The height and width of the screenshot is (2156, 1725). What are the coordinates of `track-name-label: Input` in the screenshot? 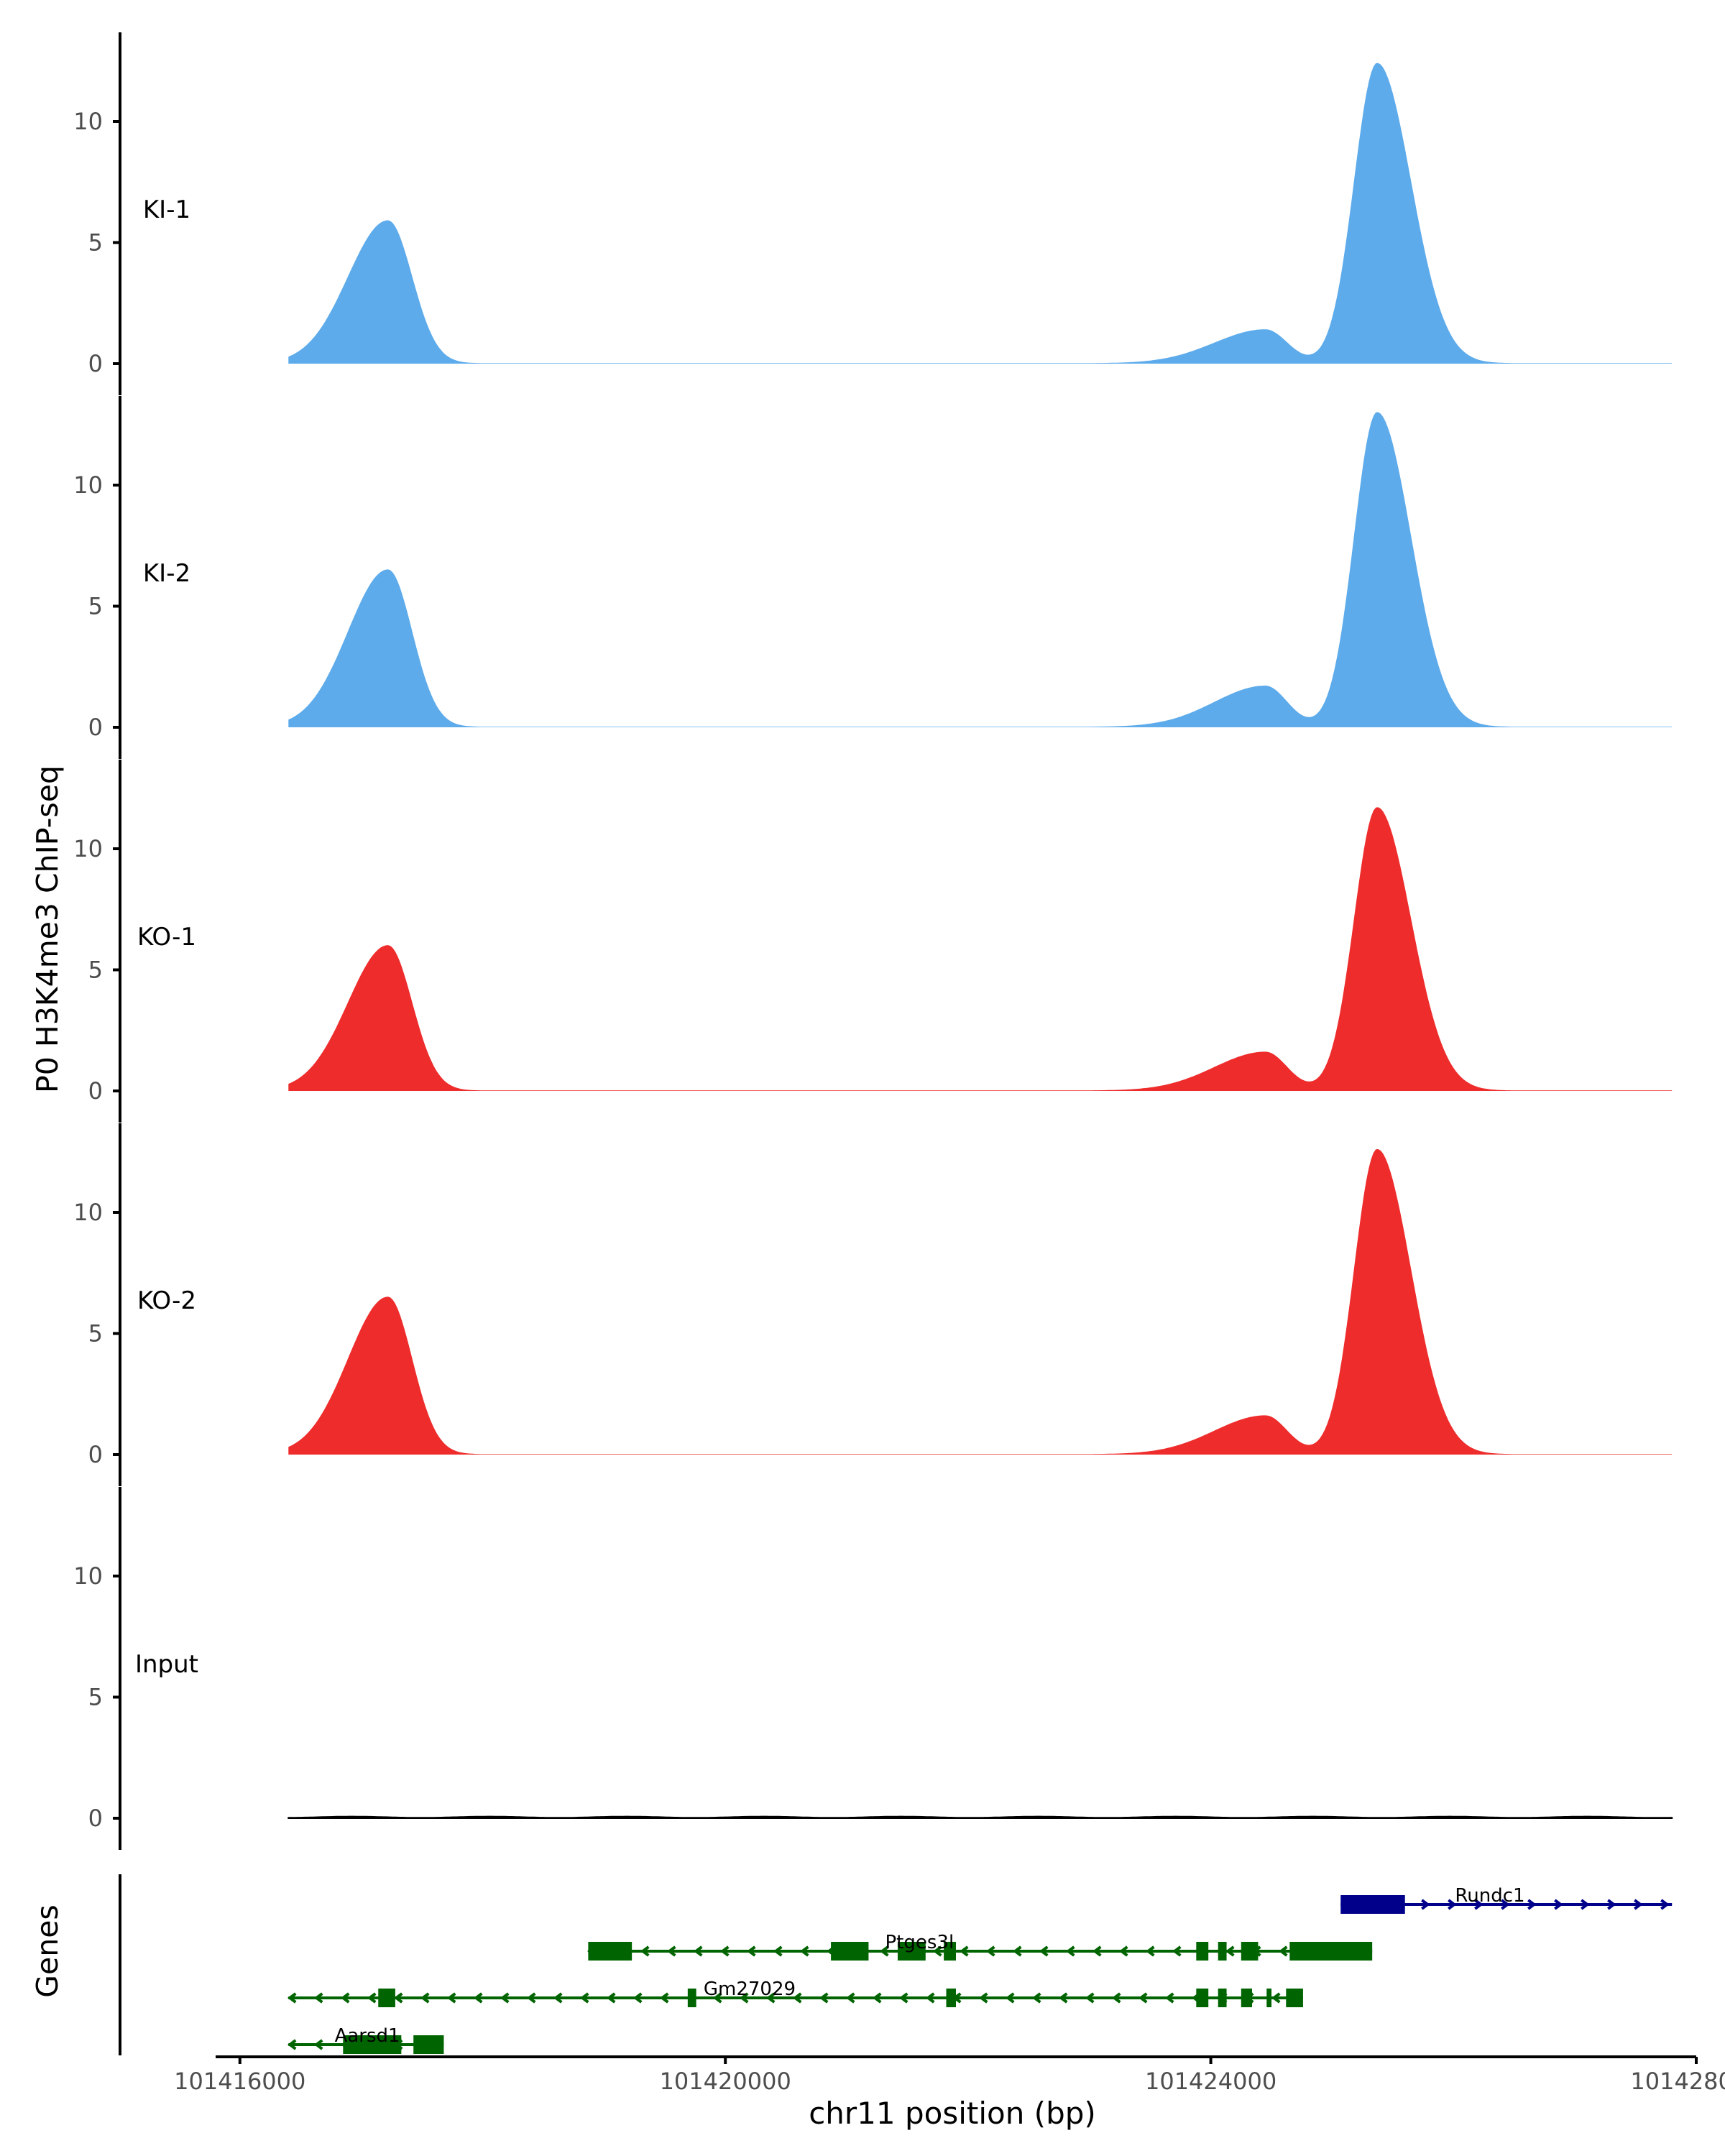 It's located at (166, 1665).